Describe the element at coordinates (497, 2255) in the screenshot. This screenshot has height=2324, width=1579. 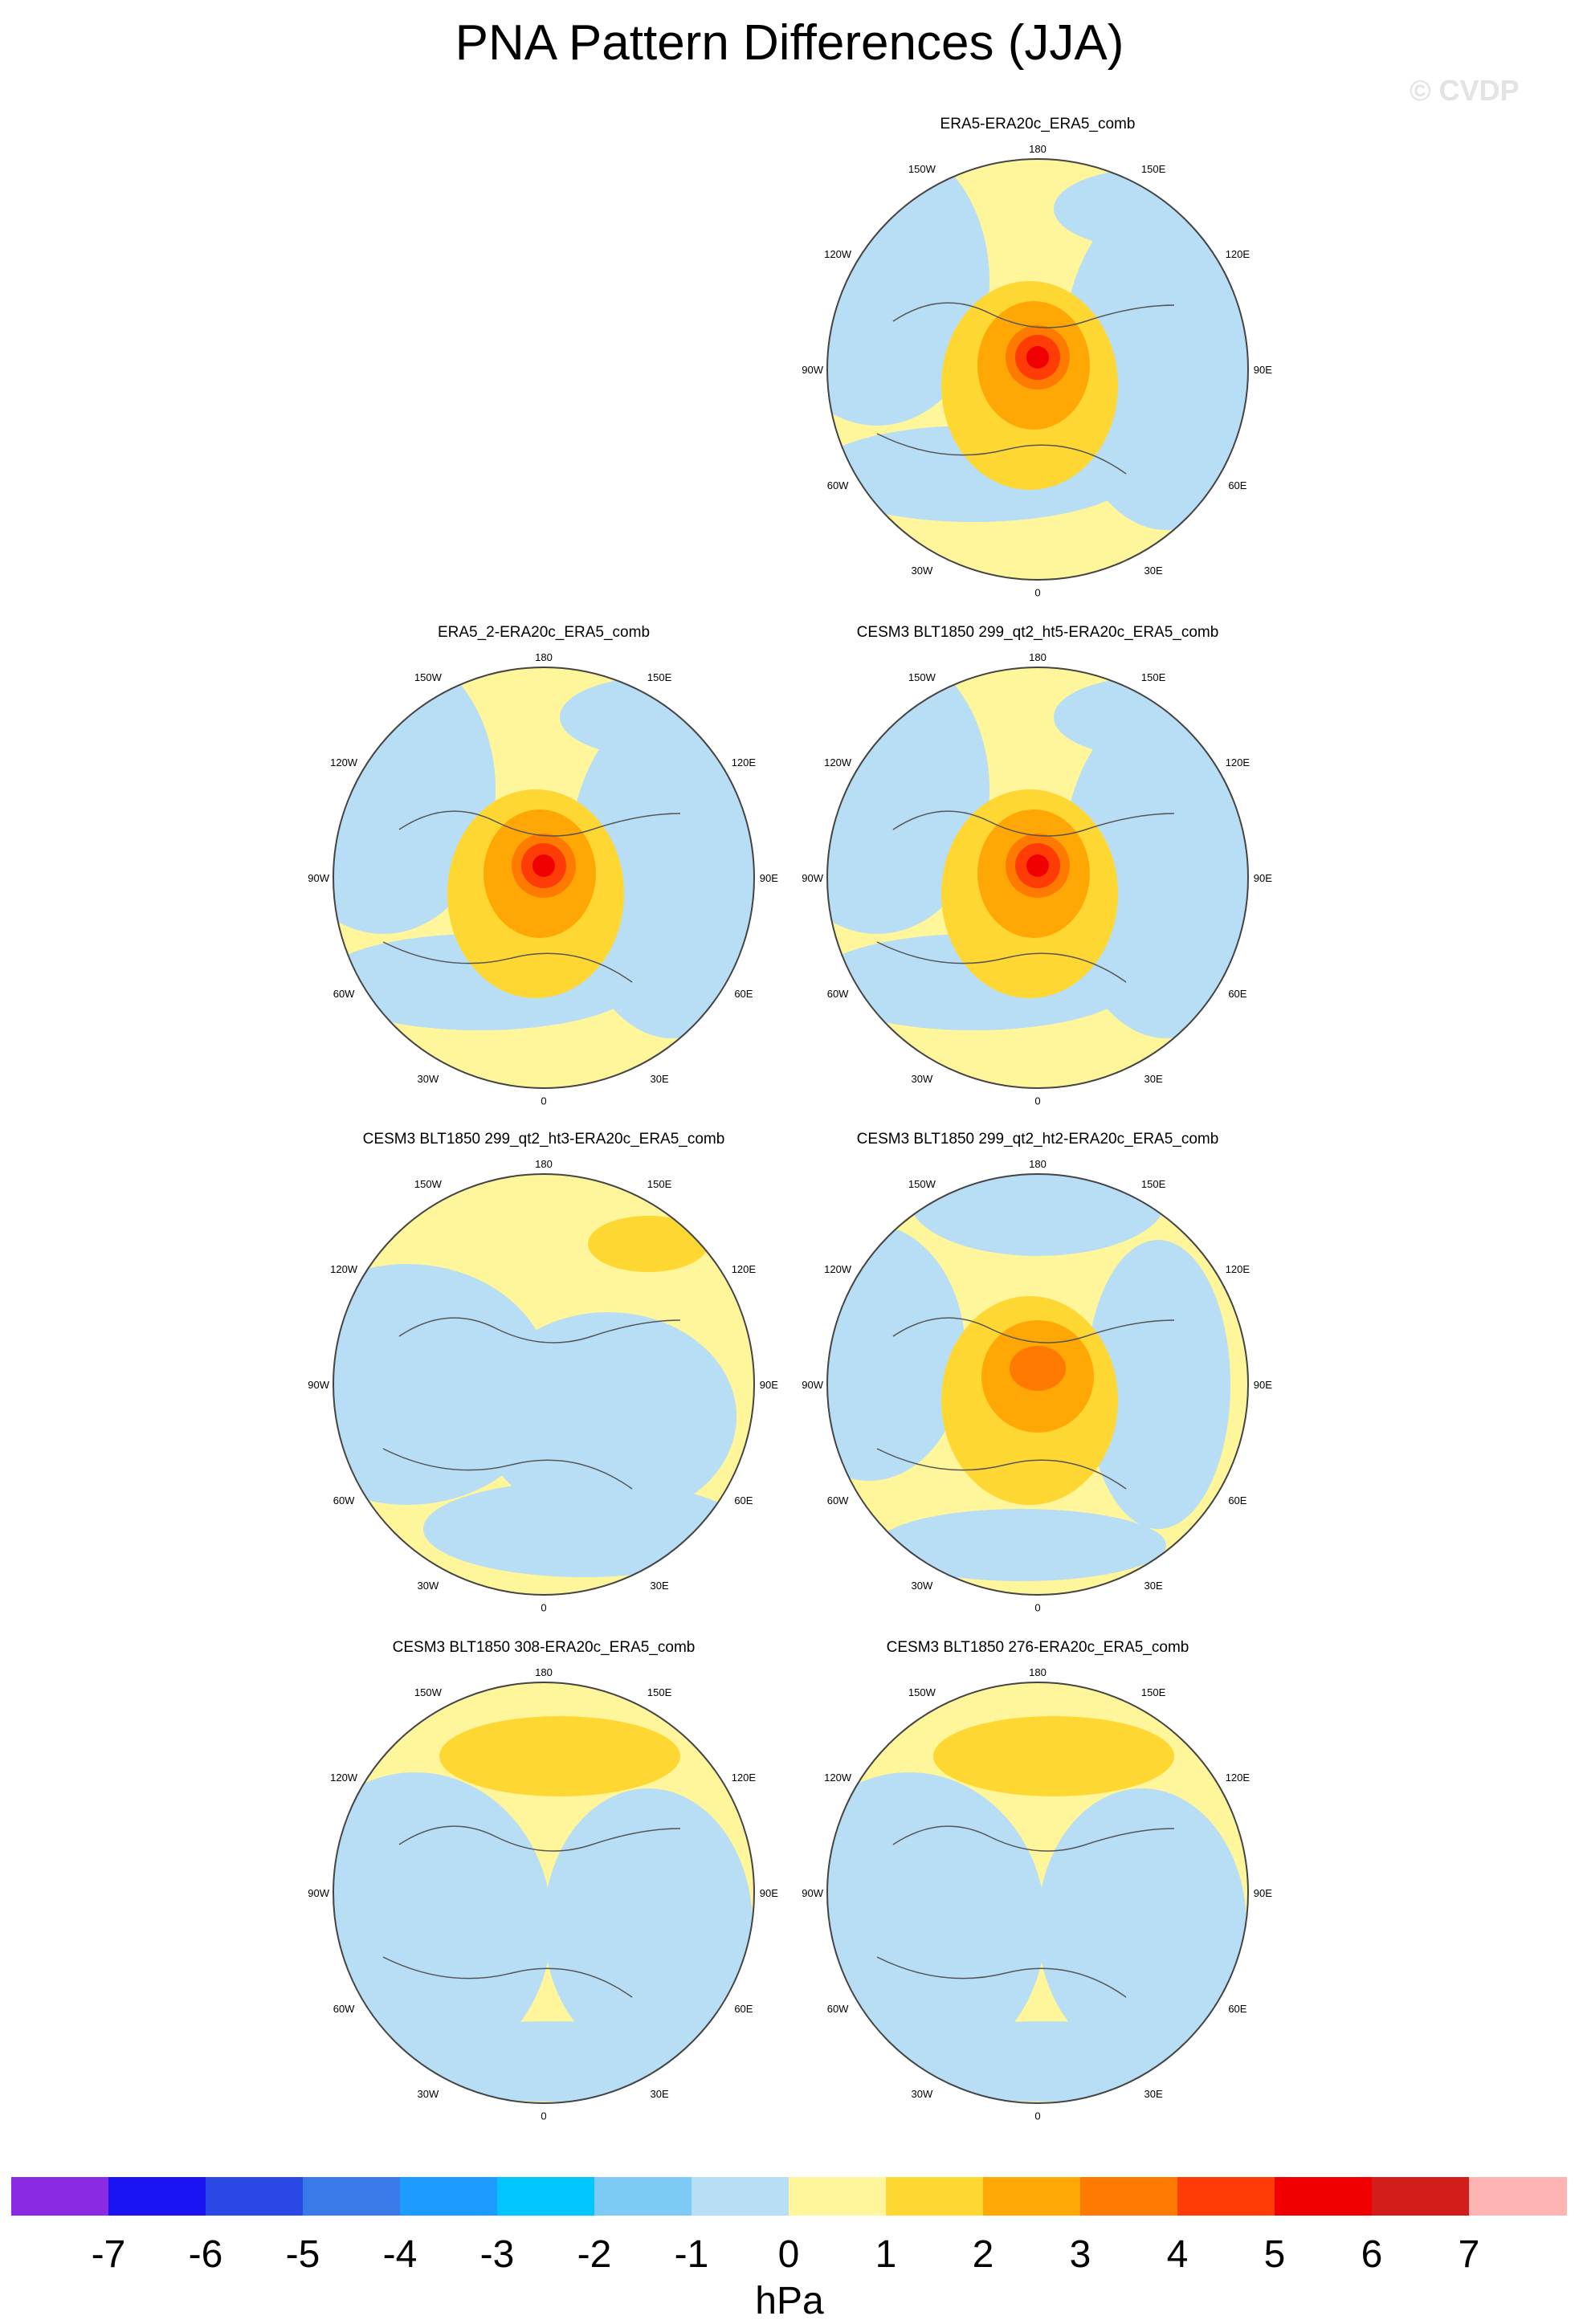
I see `colorbar-tick-label: -3` at that location.